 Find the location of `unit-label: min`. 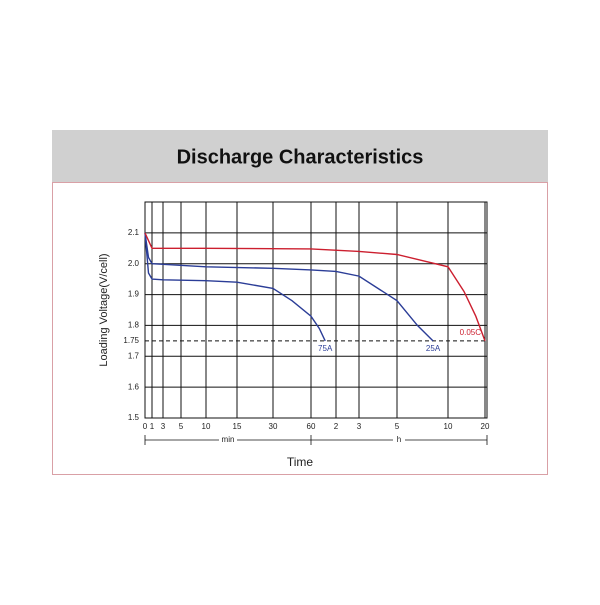

unit-label: min is located at coordinates (228, 439).